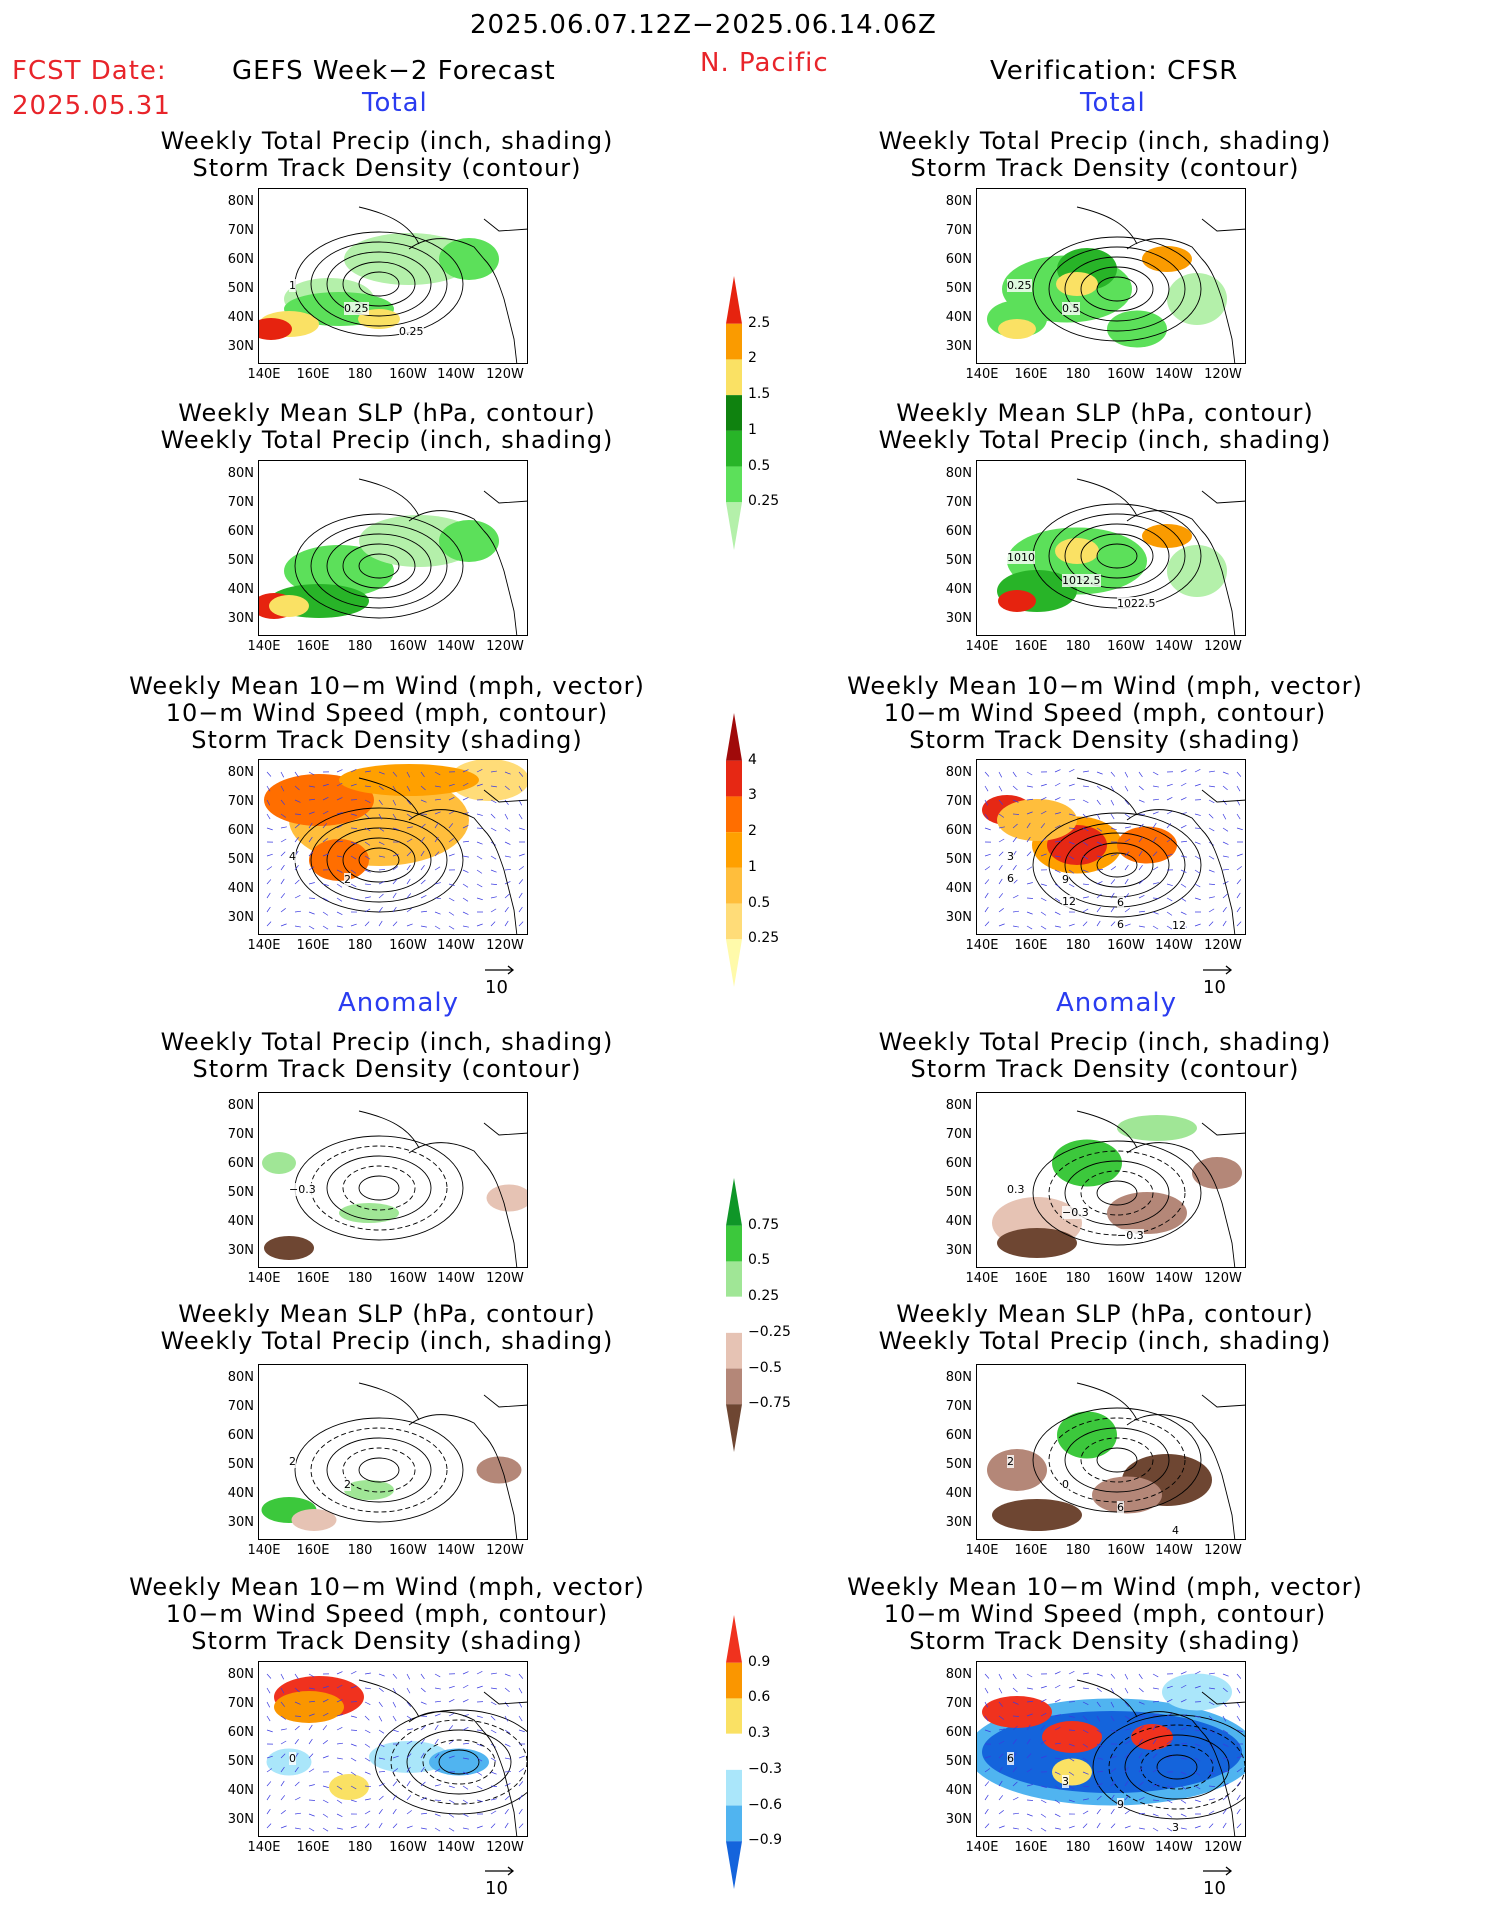 The width and height of the screenshot is (1487, 1925). I want to click on colorbar-label: −0.5, so click(765, 1367).